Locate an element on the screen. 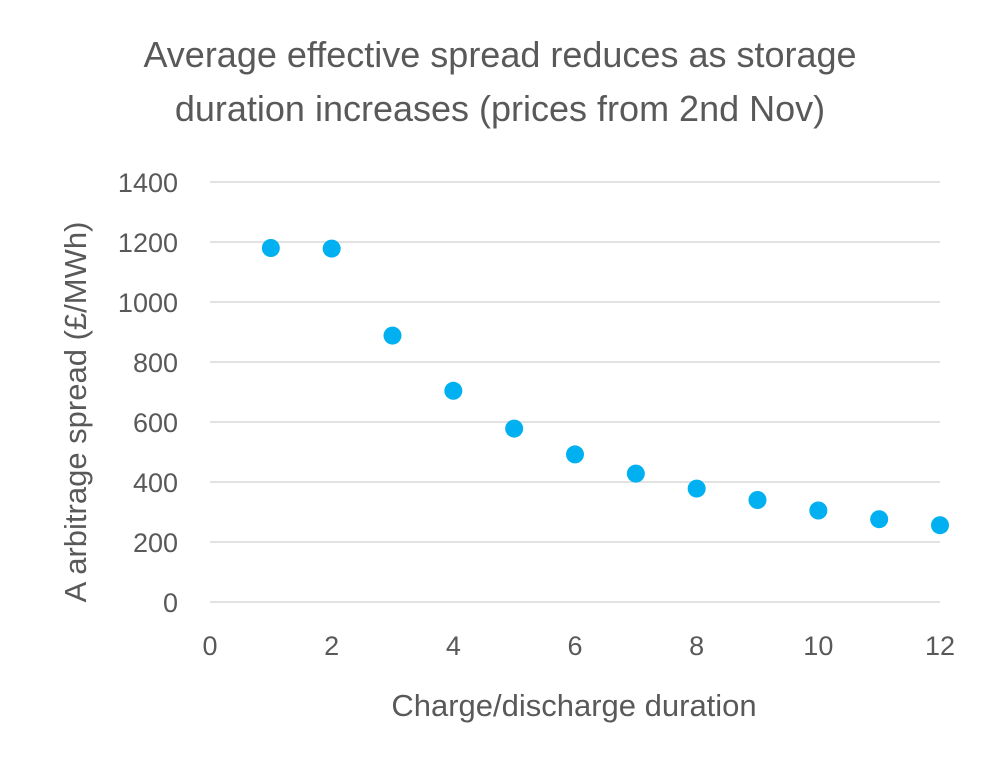  y-tick-label: 400 is located at coordinates (155, 483).